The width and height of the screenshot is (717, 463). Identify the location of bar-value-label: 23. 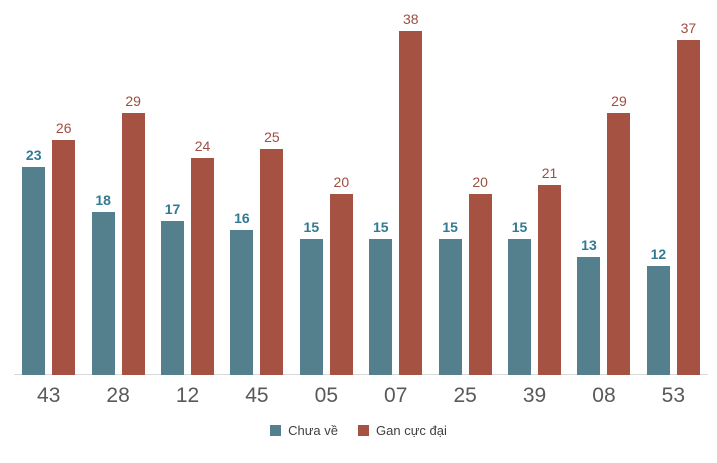
(33, 155).